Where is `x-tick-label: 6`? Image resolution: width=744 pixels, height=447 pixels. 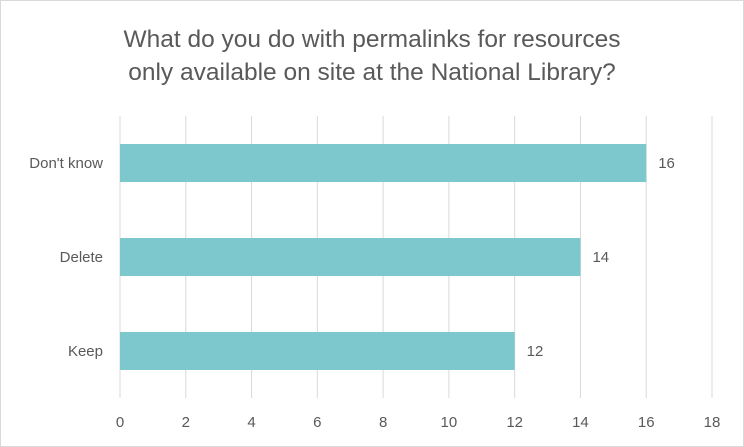
x-tick-label: 6 is located at coordinates (317, 422).